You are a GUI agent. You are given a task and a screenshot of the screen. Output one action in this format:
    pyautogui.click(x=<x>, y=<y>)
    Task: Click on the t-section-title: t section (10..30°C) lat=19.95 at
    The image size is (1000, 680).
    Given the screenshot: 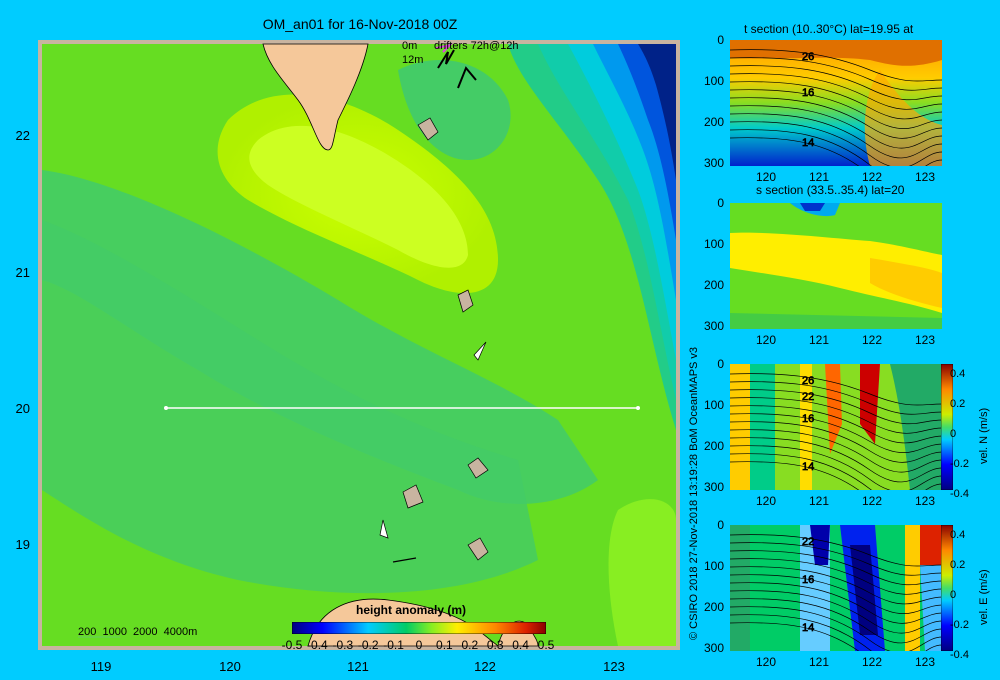 What is the action you would take?
    pyautogui.click(x=829, y=29)
    